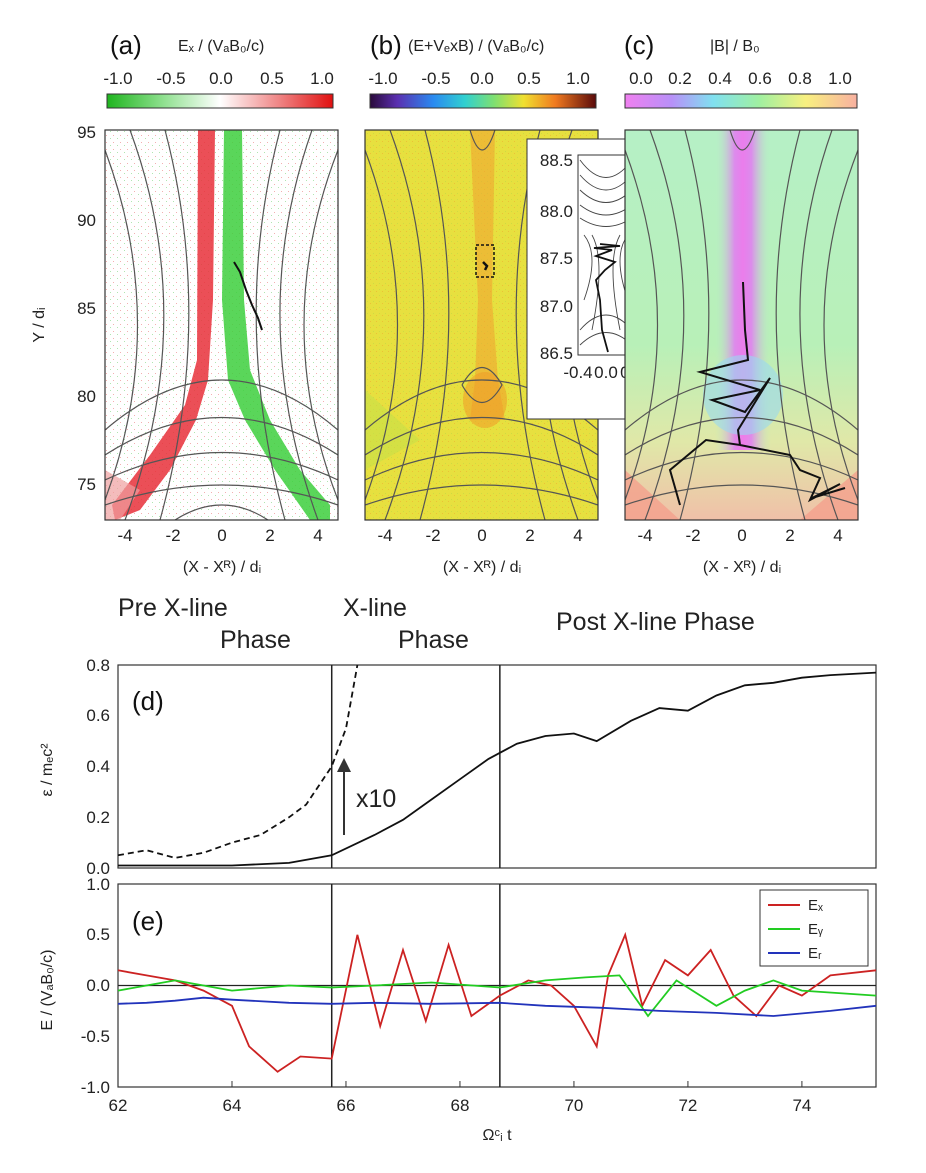 The width and height of the screenshot is (926, 1173). What do you see at coordinates (478, 78) in the screenshot?
I see `panel-b-colorbar-ticks: -1.0 -0.5 0.0 0.5 1.0` at bounding box center [478, 78].